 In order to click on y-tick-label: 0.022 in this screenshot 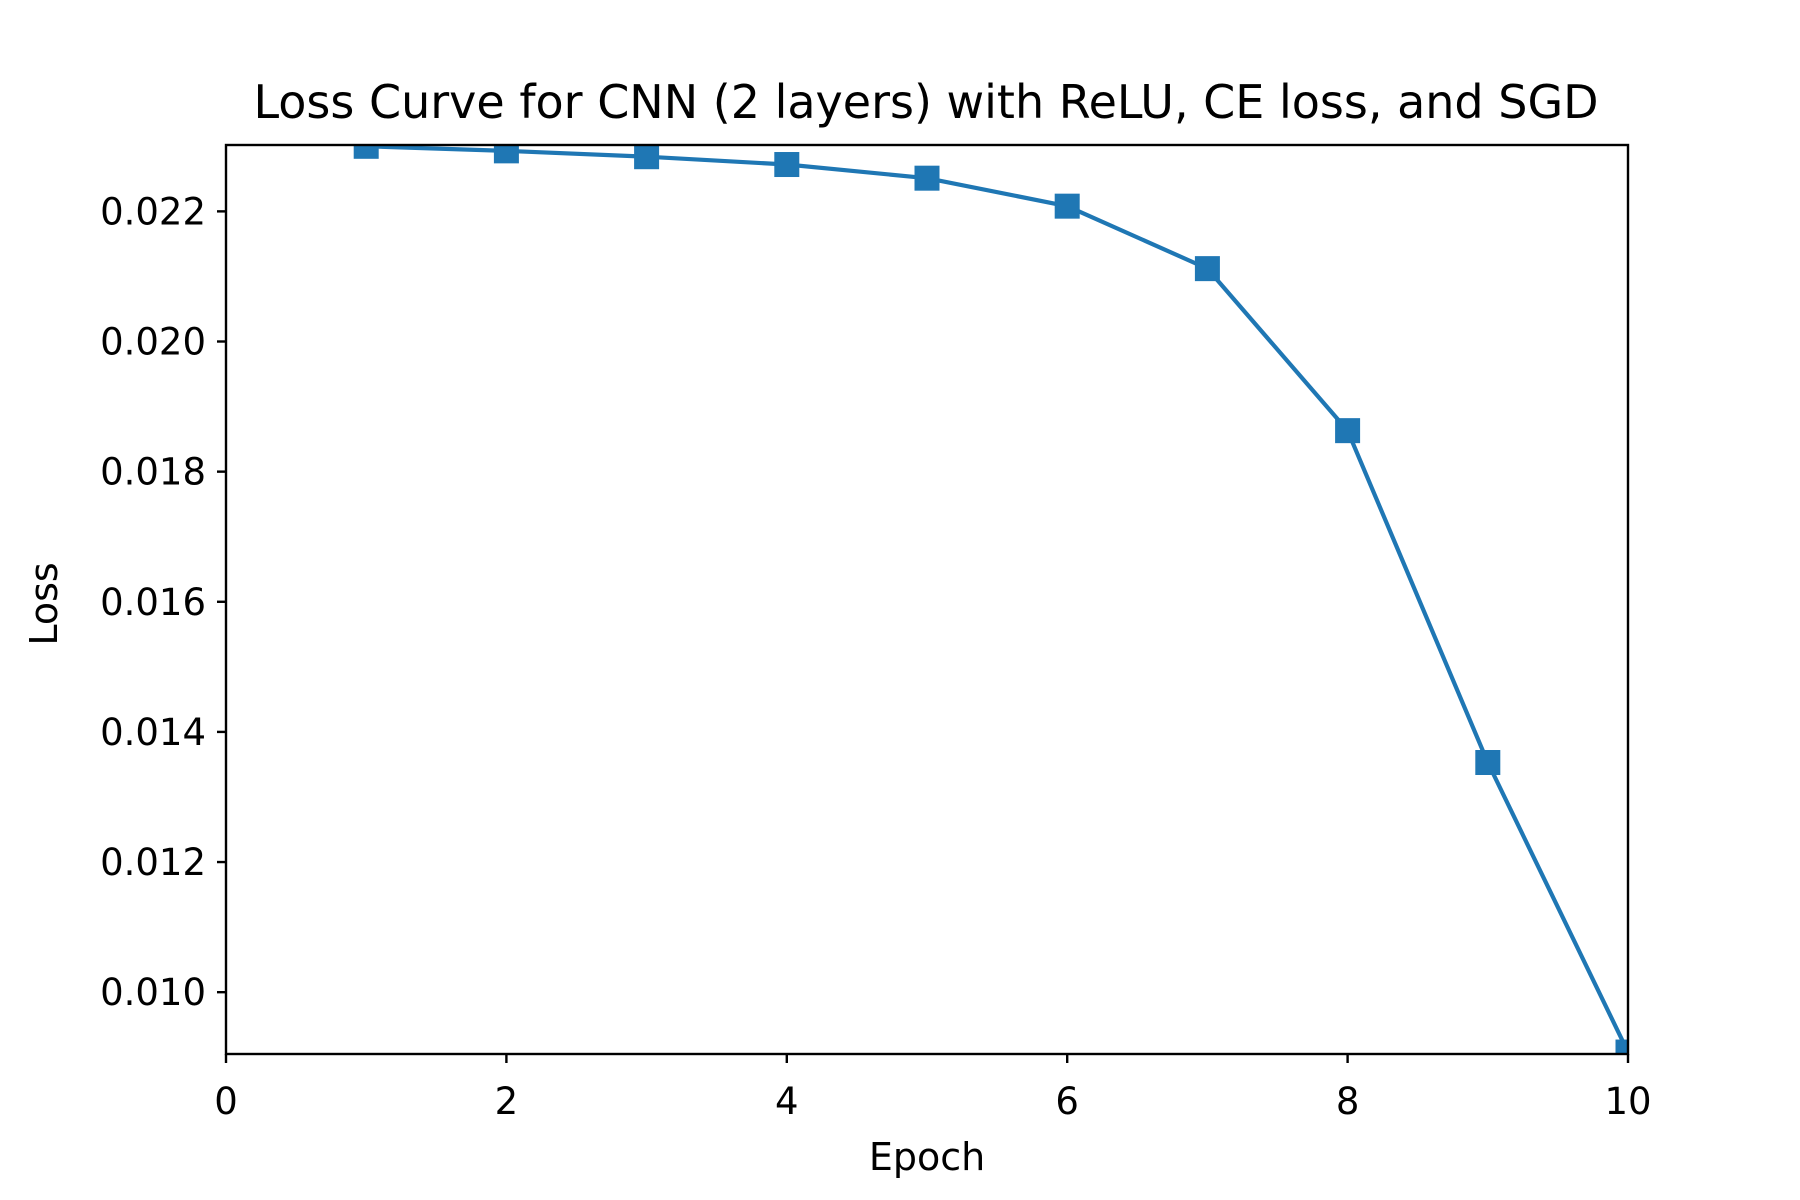, I will do `click(153, 211)`.